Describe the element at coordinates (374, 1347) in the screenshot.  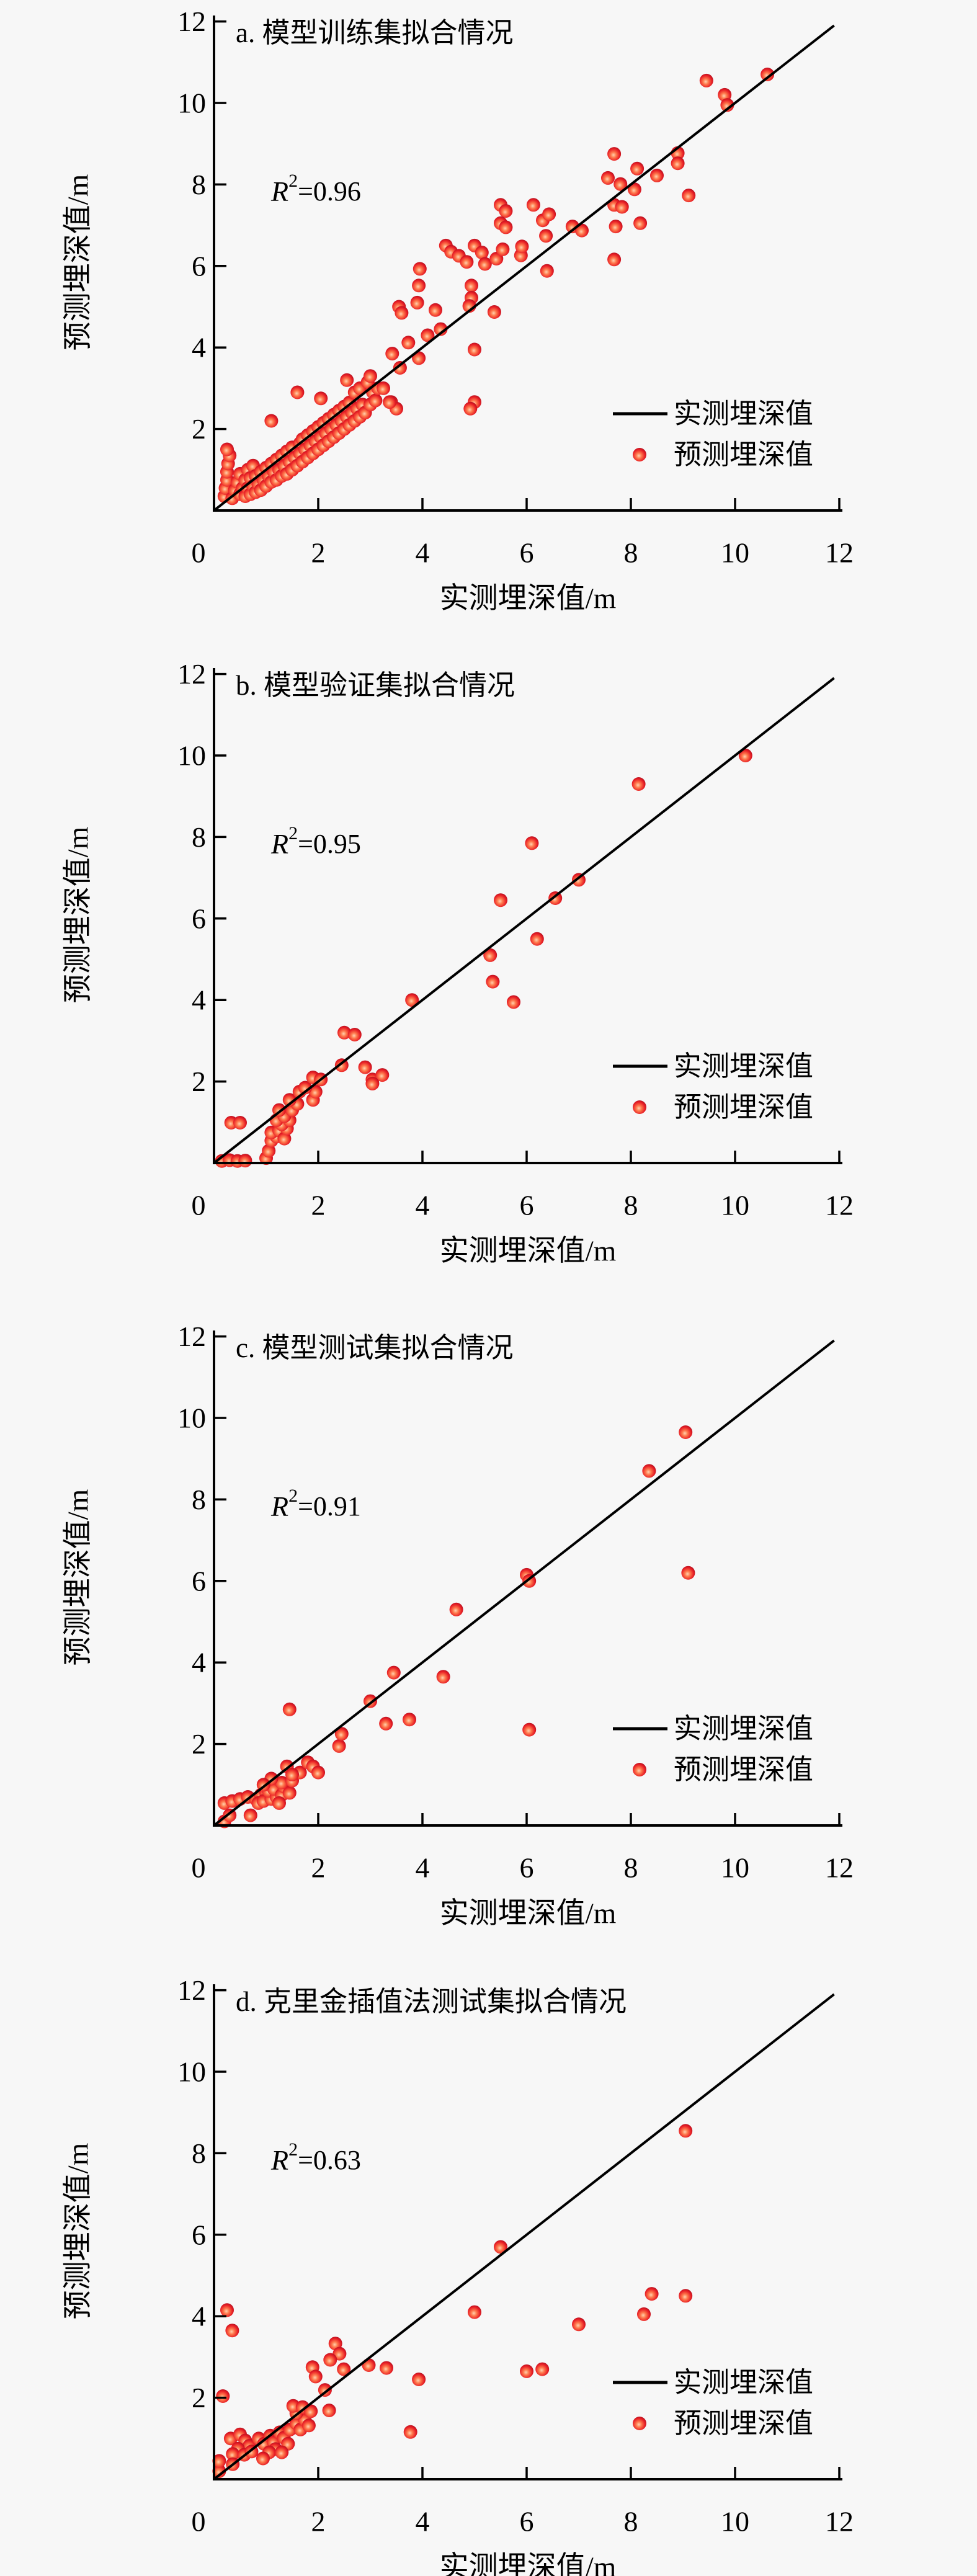
I see `panel-title: c. 模型测试集拟合情况` at that location.